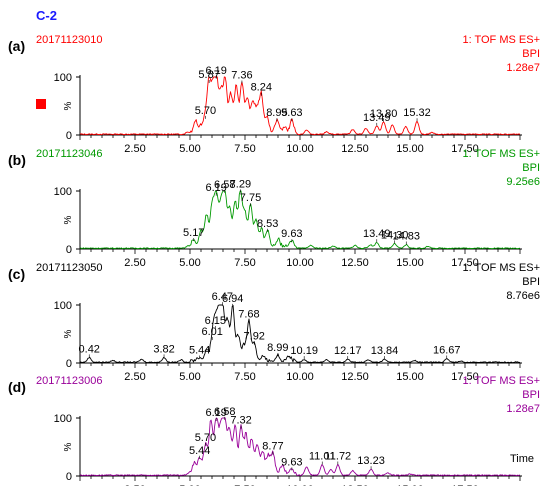  Describe the element at coordinates (16, 46) in the screenshot. I see `panel-label: (a)` at that location.